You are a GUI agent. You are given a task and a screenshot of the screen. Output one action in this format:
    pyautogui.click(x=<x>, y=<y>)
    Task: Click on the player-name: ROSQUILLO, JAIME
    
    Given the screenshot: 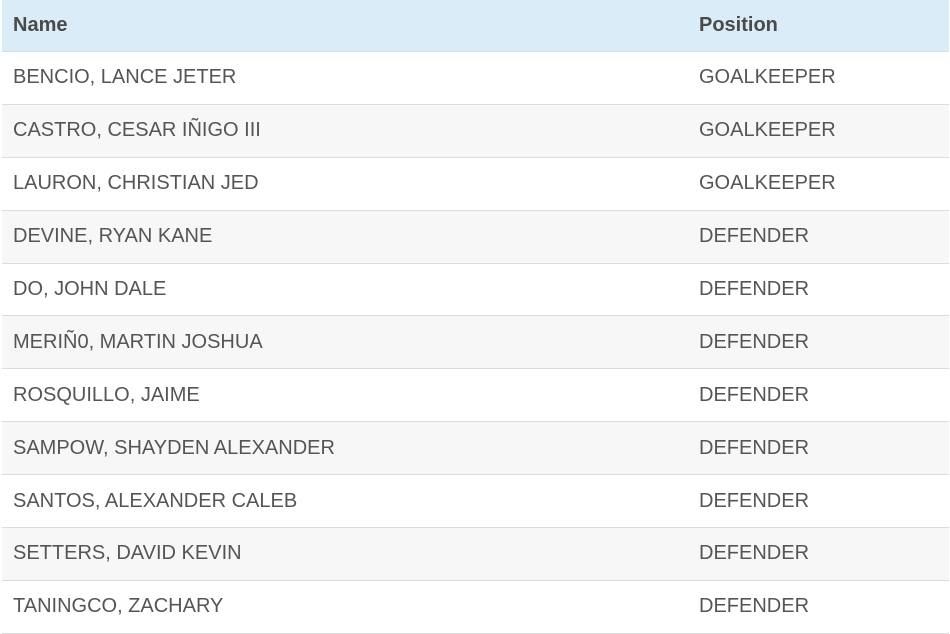 What is the action you would take?
    pyautogui.click(x=106, y=394)
    